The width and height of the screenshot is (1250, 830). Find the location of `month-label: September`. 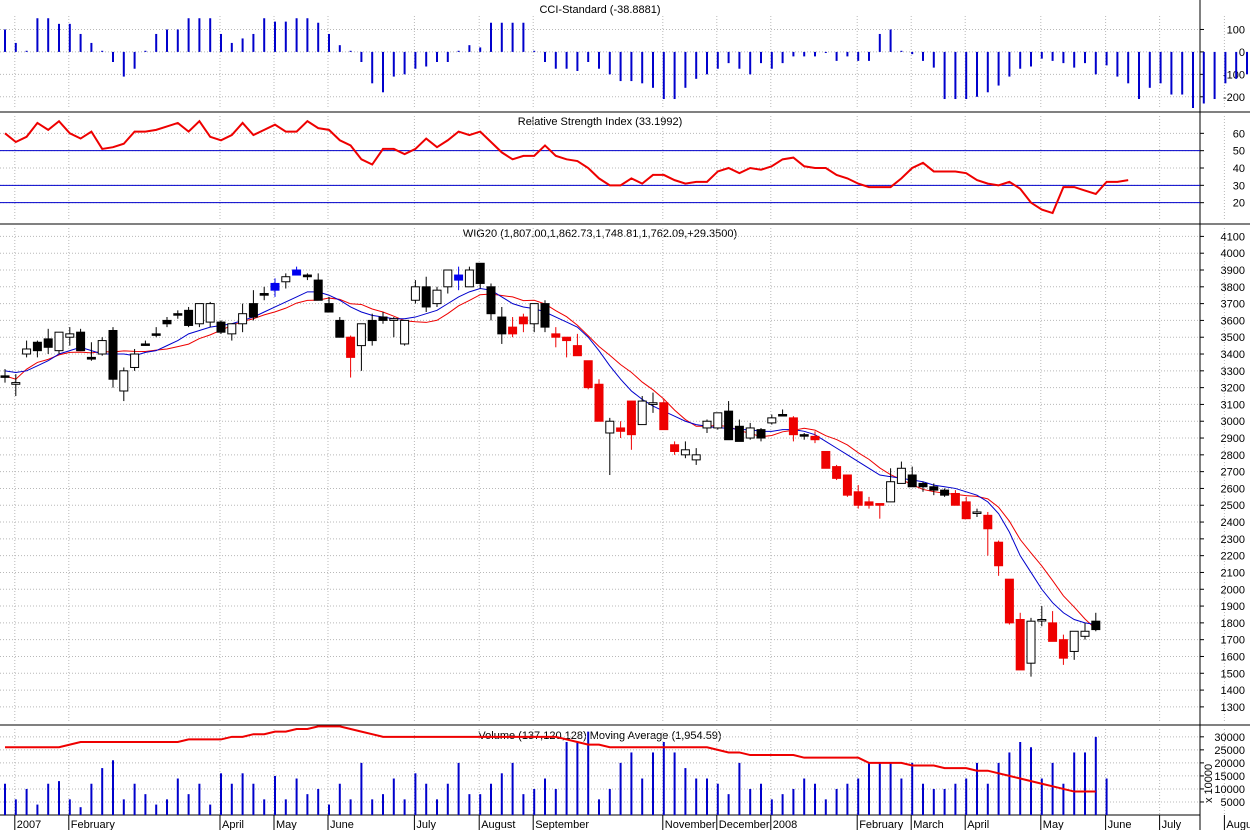

month-label: September is located at coordinates (562, 824).